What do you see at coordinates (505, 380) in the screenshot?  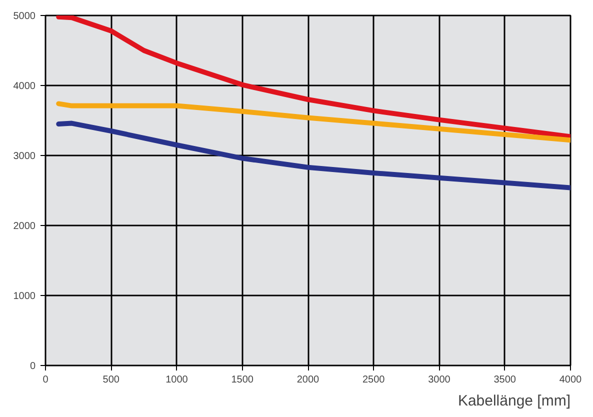 I see `x-tick-label: 3500` at bounding box center [505, 380].